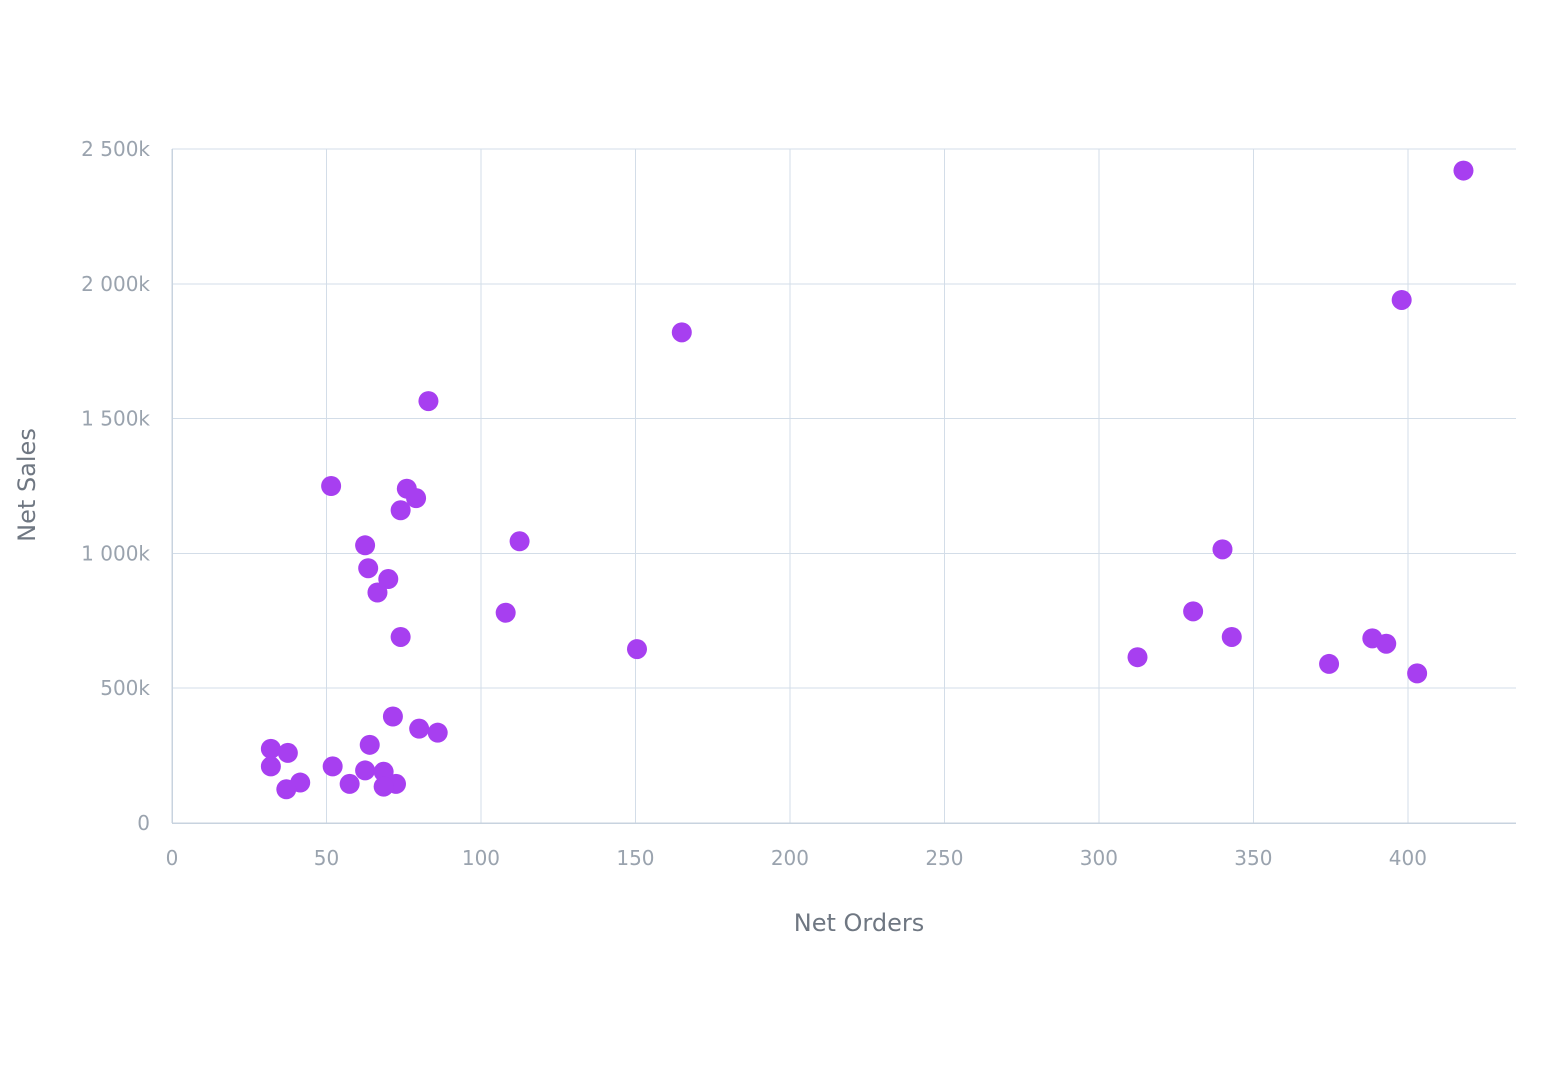 The width and height of the screenshot is (1560, 1080). Describe the element at coordinates (115, 486) in the screenshot. I see `y-axis-ticks: 0 500k 1 000k 1 500k 2 000k 2 500k` at that location.